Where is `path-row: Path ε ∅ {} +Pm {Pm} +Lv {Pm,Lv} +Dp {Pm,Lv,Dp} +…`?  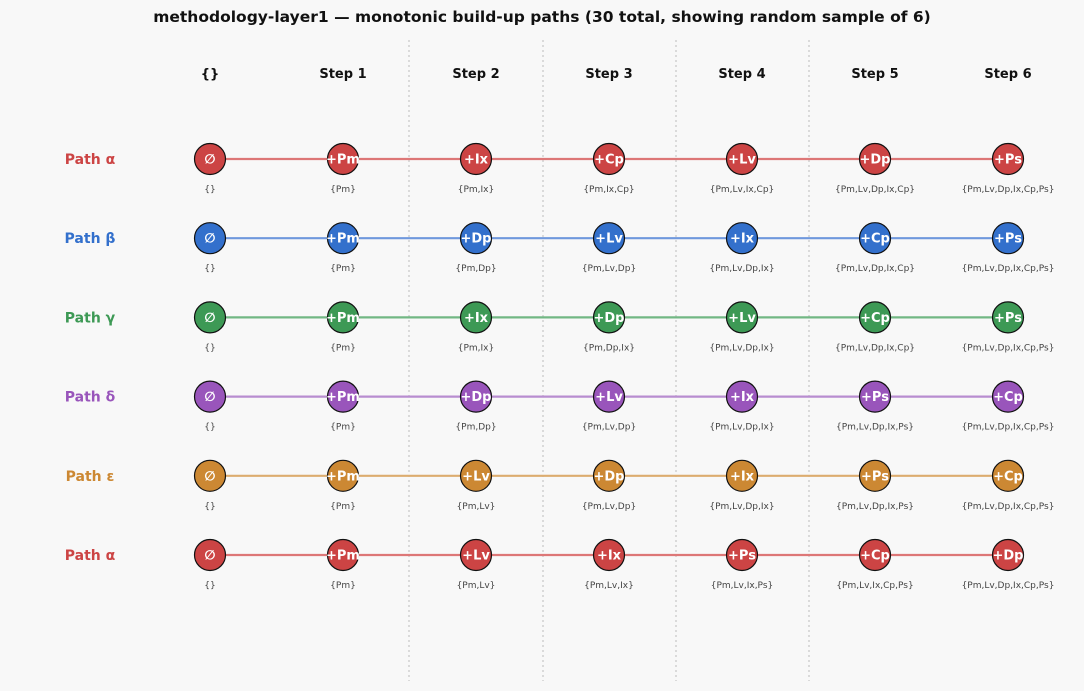 path-row: Path ε ∅ {} +Pm {Pm} +Lv {Pm,Lv} +Dp {Pm,Lv,Dp} +… is located at coordinates (560, 485).